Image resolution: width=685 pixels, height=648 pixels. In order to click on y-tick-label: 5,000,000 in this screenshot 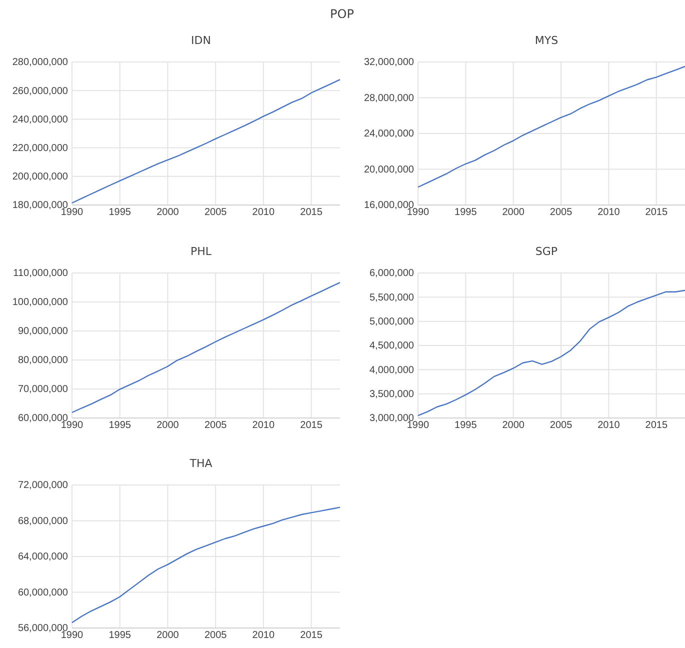, I will do `click(392, 322)`.